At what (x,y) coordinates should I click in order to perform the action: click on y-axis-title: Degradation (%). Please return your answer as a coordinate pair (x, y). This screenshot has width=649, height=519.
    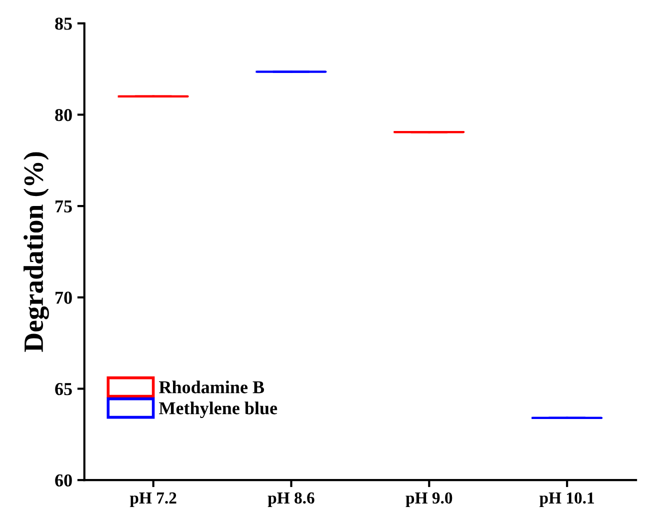
    Looking at the image, I should click on (36, 252).